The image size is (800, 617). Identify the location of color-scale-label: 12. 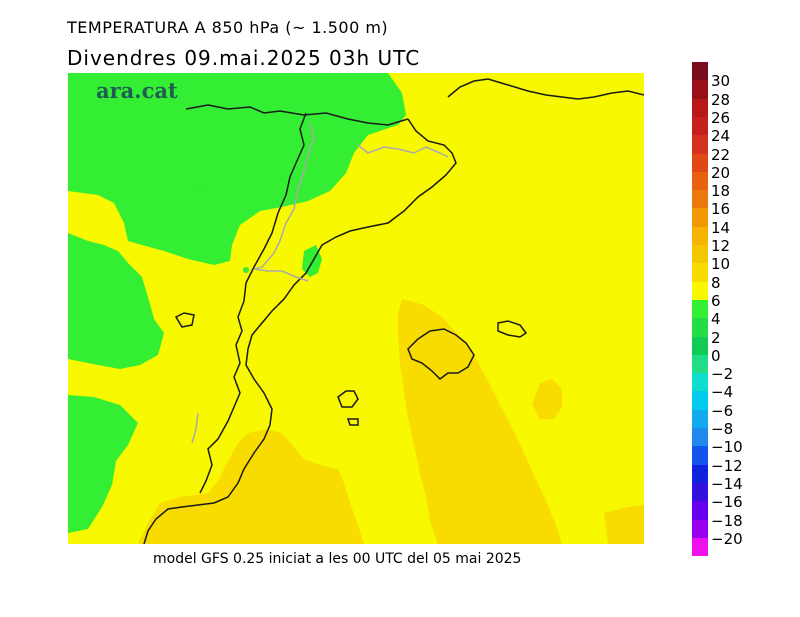
(721, 246).